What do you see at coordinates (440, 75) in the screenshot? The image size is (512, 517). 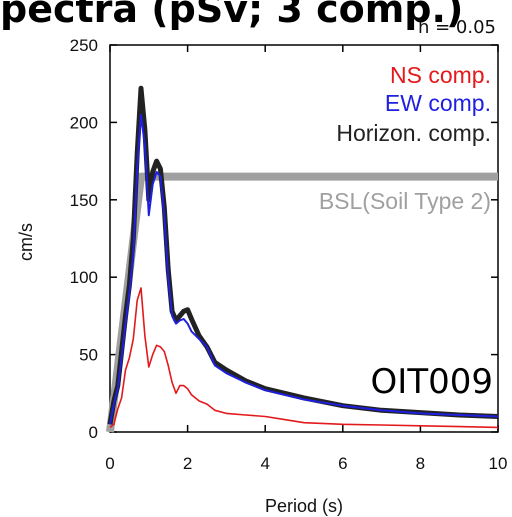 I see `legend-entry: NS comp.` at bounding box center [440, 75].